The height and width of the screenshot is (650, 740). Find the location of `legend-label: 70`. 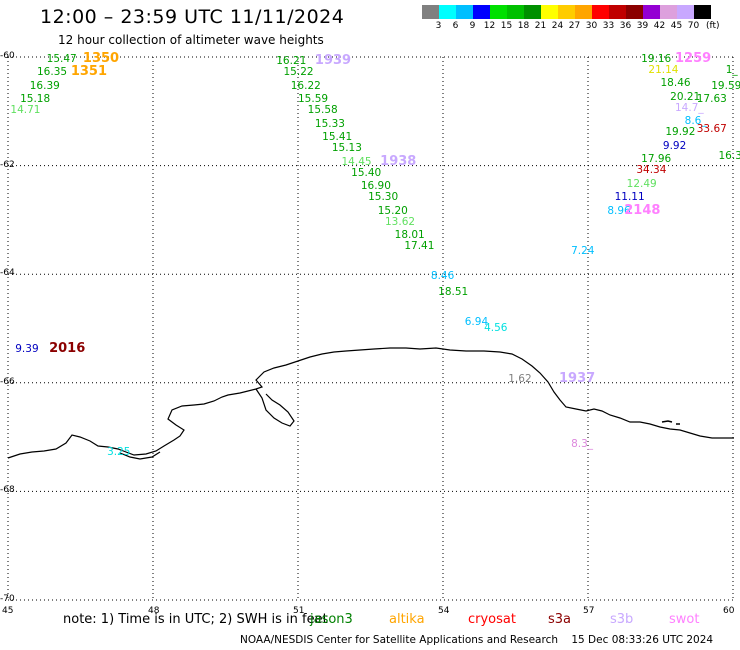

legend-label: 70 is located at coordinates (693, 26).